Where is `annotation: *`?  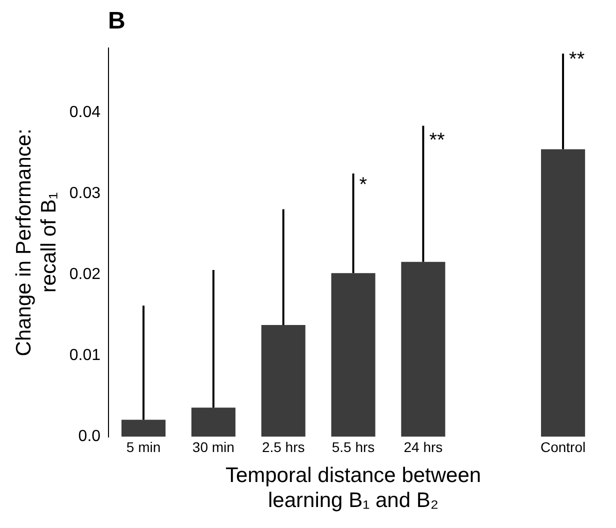
annotation: * is located at coordinates (363, 185).